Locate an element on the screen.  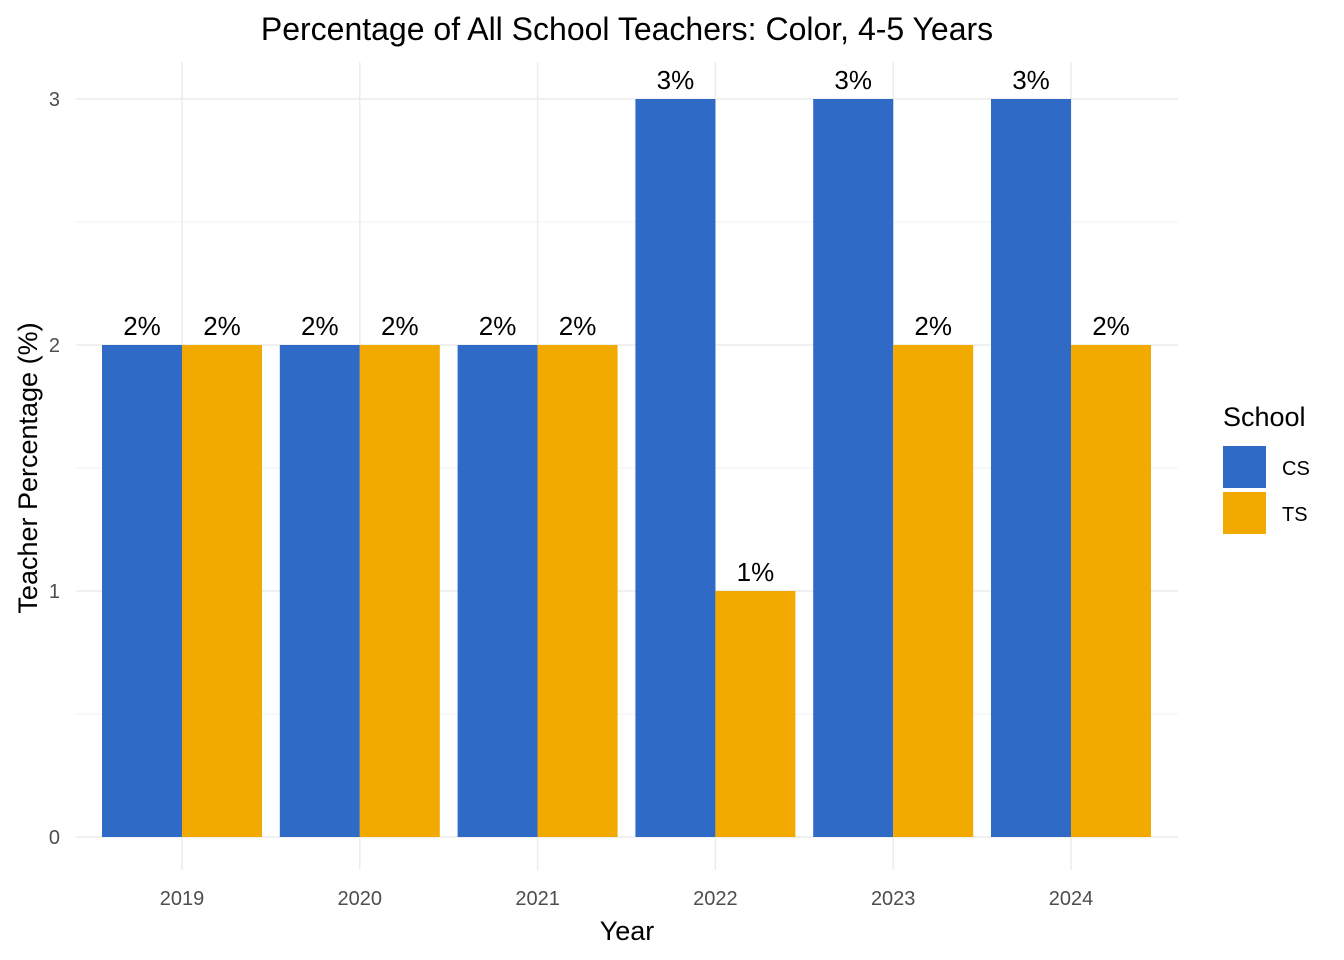
bar-label-cs-2022: 3% is located at coordinates (676, 80).